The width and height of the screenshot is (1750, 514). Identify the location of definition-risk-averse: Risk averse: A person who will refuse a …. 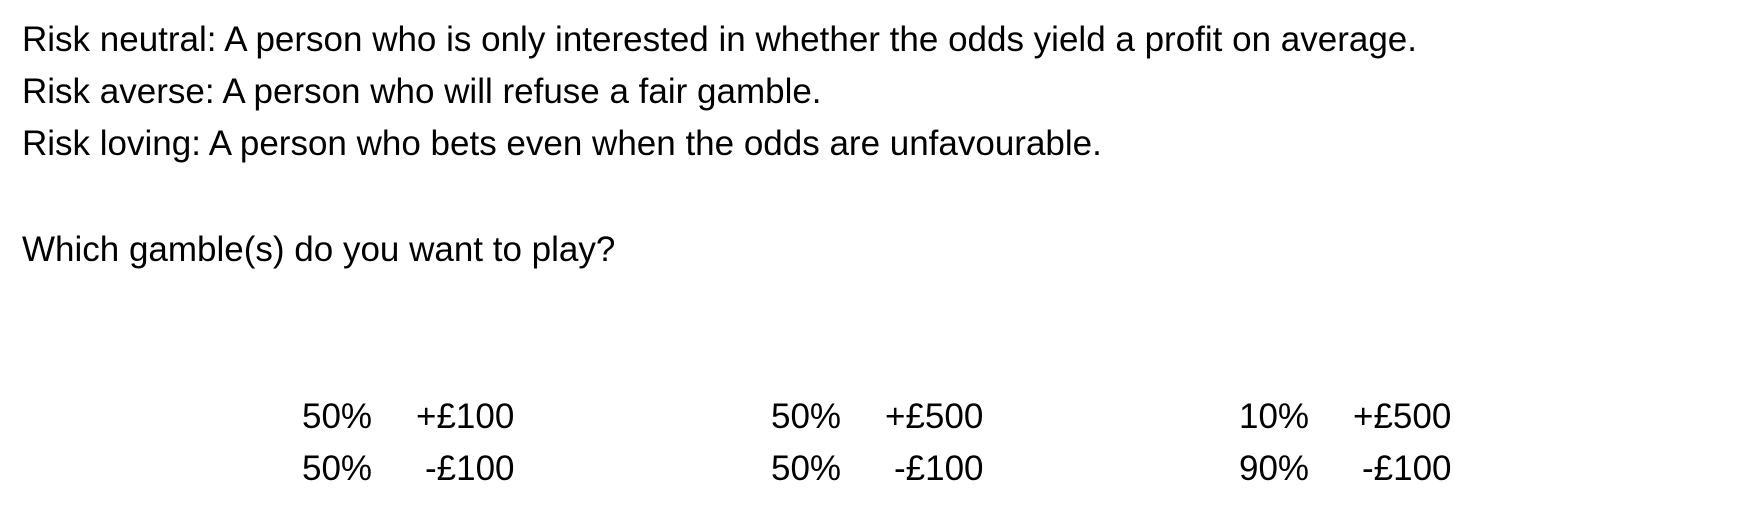
(422, 91).